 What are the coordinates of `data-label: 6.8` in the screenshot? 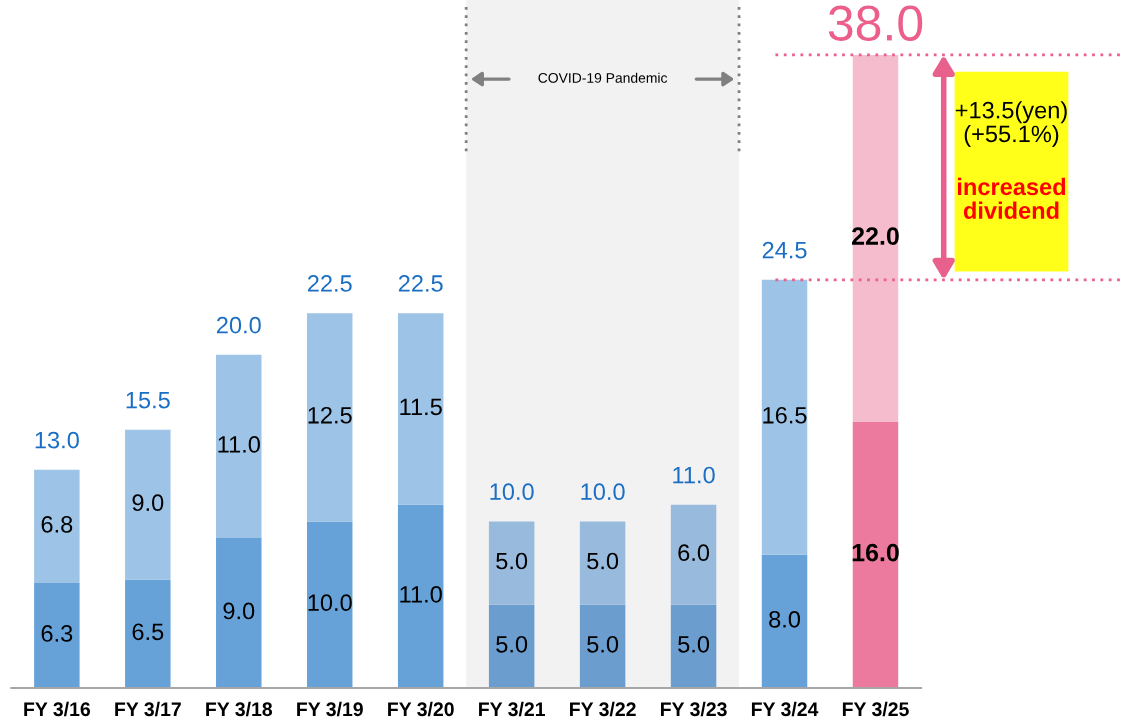 It's located at (57, 524).